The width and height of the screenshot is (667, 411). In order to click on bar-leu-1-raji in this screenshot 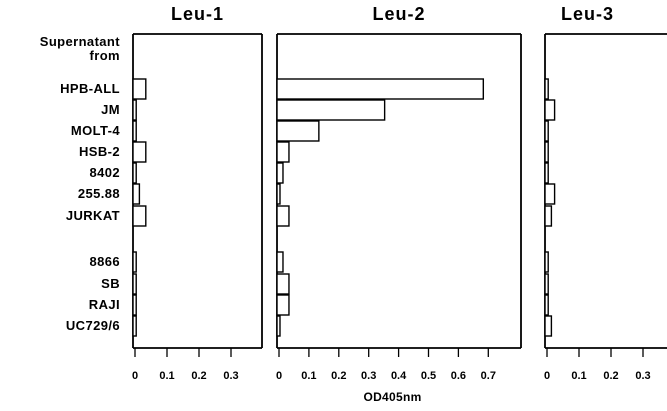, I will do `click(134, 305)`.